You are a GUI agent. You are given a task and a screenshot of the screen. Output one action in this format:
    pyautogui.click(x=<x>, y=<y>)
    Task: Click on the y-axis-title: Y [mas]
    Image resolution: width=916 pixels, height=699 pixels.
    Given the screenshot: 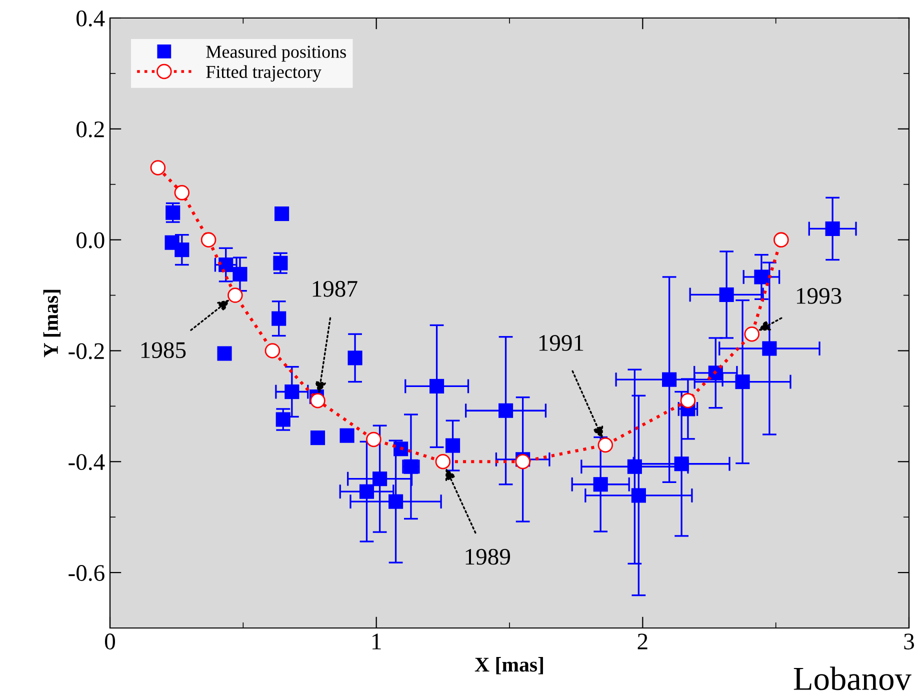 What is the action you would take?
    pyautogui.click(x=52, y=324)
    